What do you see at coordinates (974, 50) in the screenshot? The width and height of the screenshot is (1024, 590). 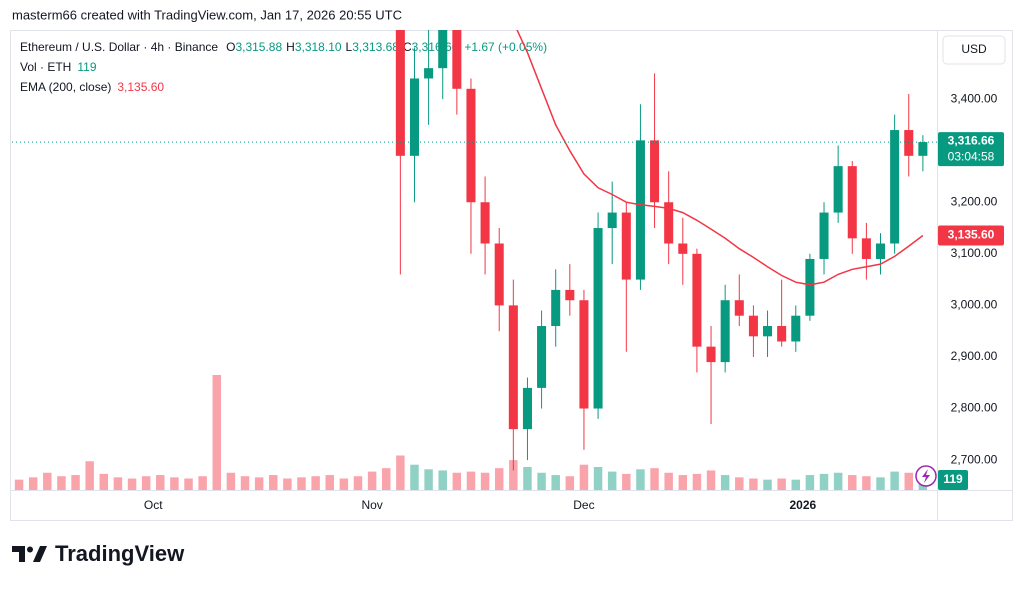 I see `currency-box` at bounding box center [974, 50].